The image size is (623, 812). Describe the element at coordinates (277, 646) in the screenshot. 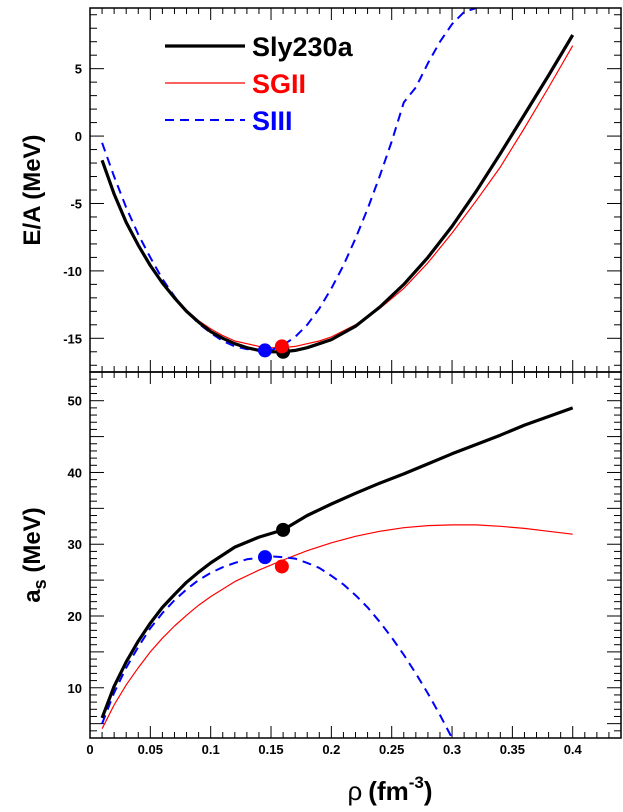

I see `series-line-siii` at that location.